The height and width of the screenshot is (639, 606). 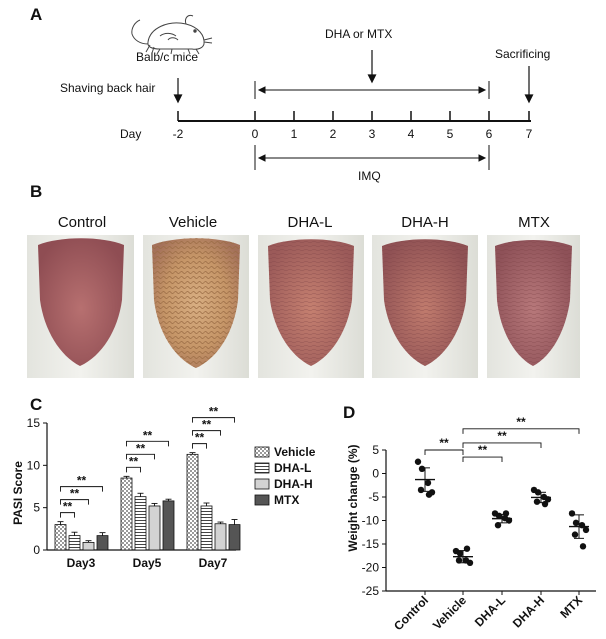 What do you see at coordinates (529, 134) in the screenshot?
I see `timeline-tick-label: 7` at bounding box center [529, 134].